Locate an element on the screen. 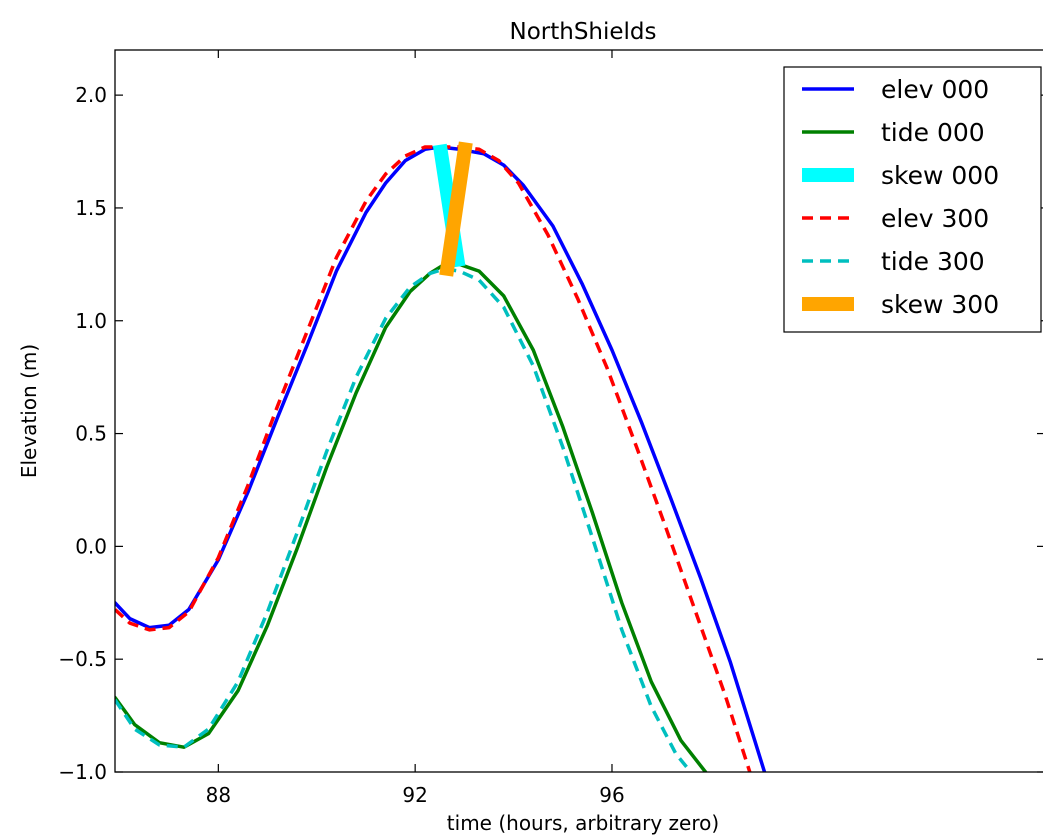  legend-box is located at coordinates (912, 199).